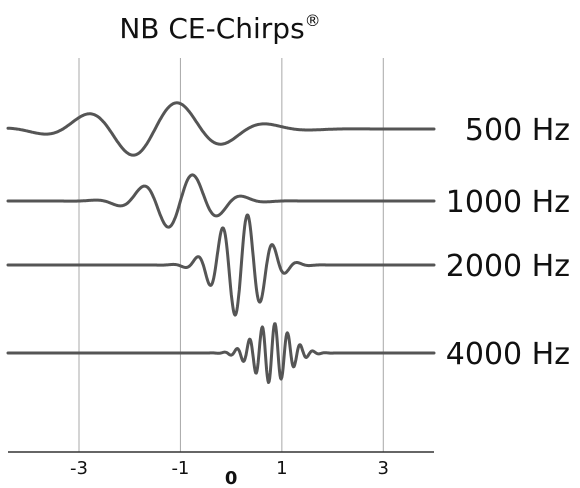 The image size is (580, 488). What do you see at coordinates (231, 478) in the screenshot?
I see `x-tick-label: 0` at bounding box center [231, 478].